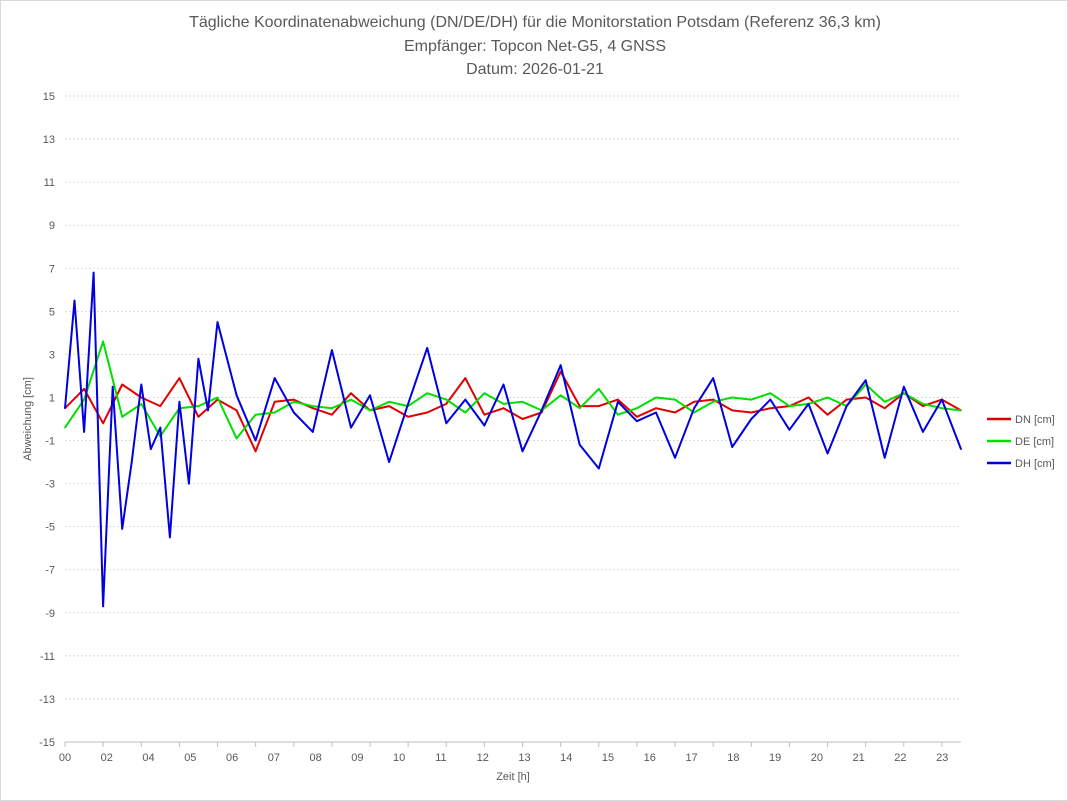 This screenshot has width=1068, height=801. Describe the element at coordinates (47, 657) in the screenshot. I see `y-tick-label: -11` at that location.